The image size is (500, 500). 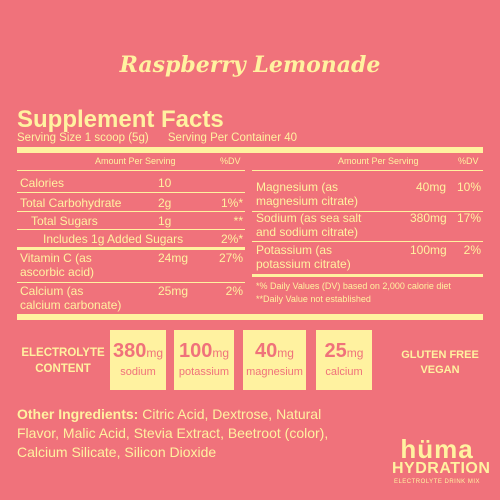 What do you see at coordinates (52, 291) in the screenshot?
I see `nutrient-name: Calcium (as` at bounding box center [52, 291].